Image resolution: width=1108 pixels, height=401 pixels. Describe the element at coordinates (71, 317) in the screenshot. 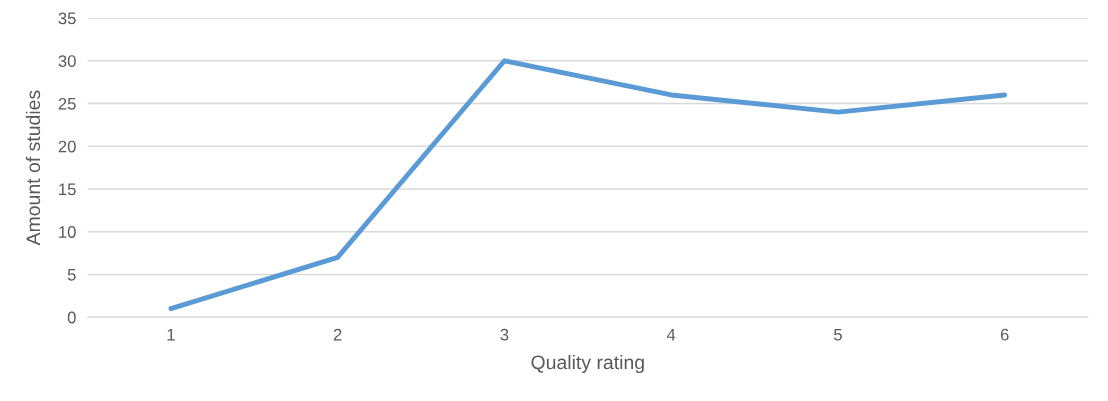

I see `y-tick-label: 0` at that location.